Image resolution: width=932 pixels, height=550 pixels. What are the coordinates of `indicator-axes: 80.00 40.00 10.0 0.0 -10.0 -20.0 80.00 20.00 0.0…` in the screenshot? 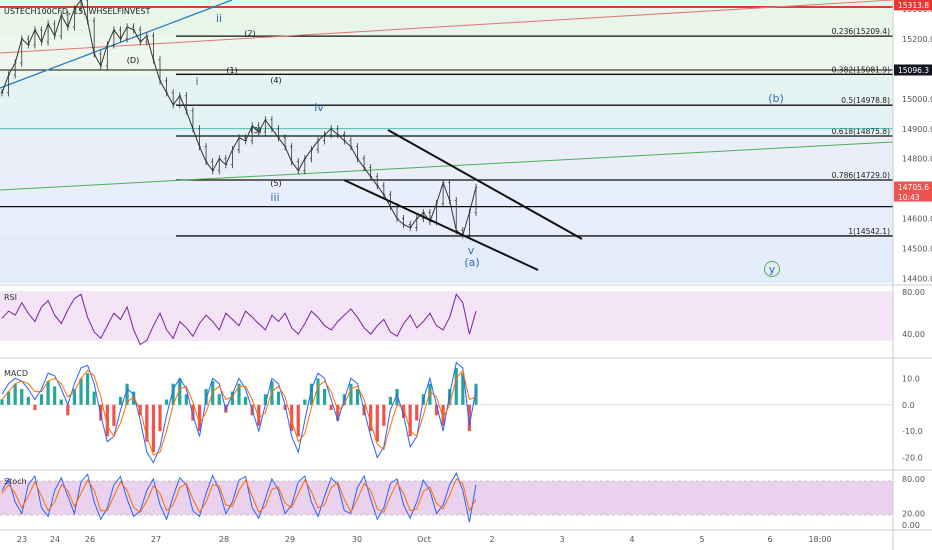 It's located at (913, 409).